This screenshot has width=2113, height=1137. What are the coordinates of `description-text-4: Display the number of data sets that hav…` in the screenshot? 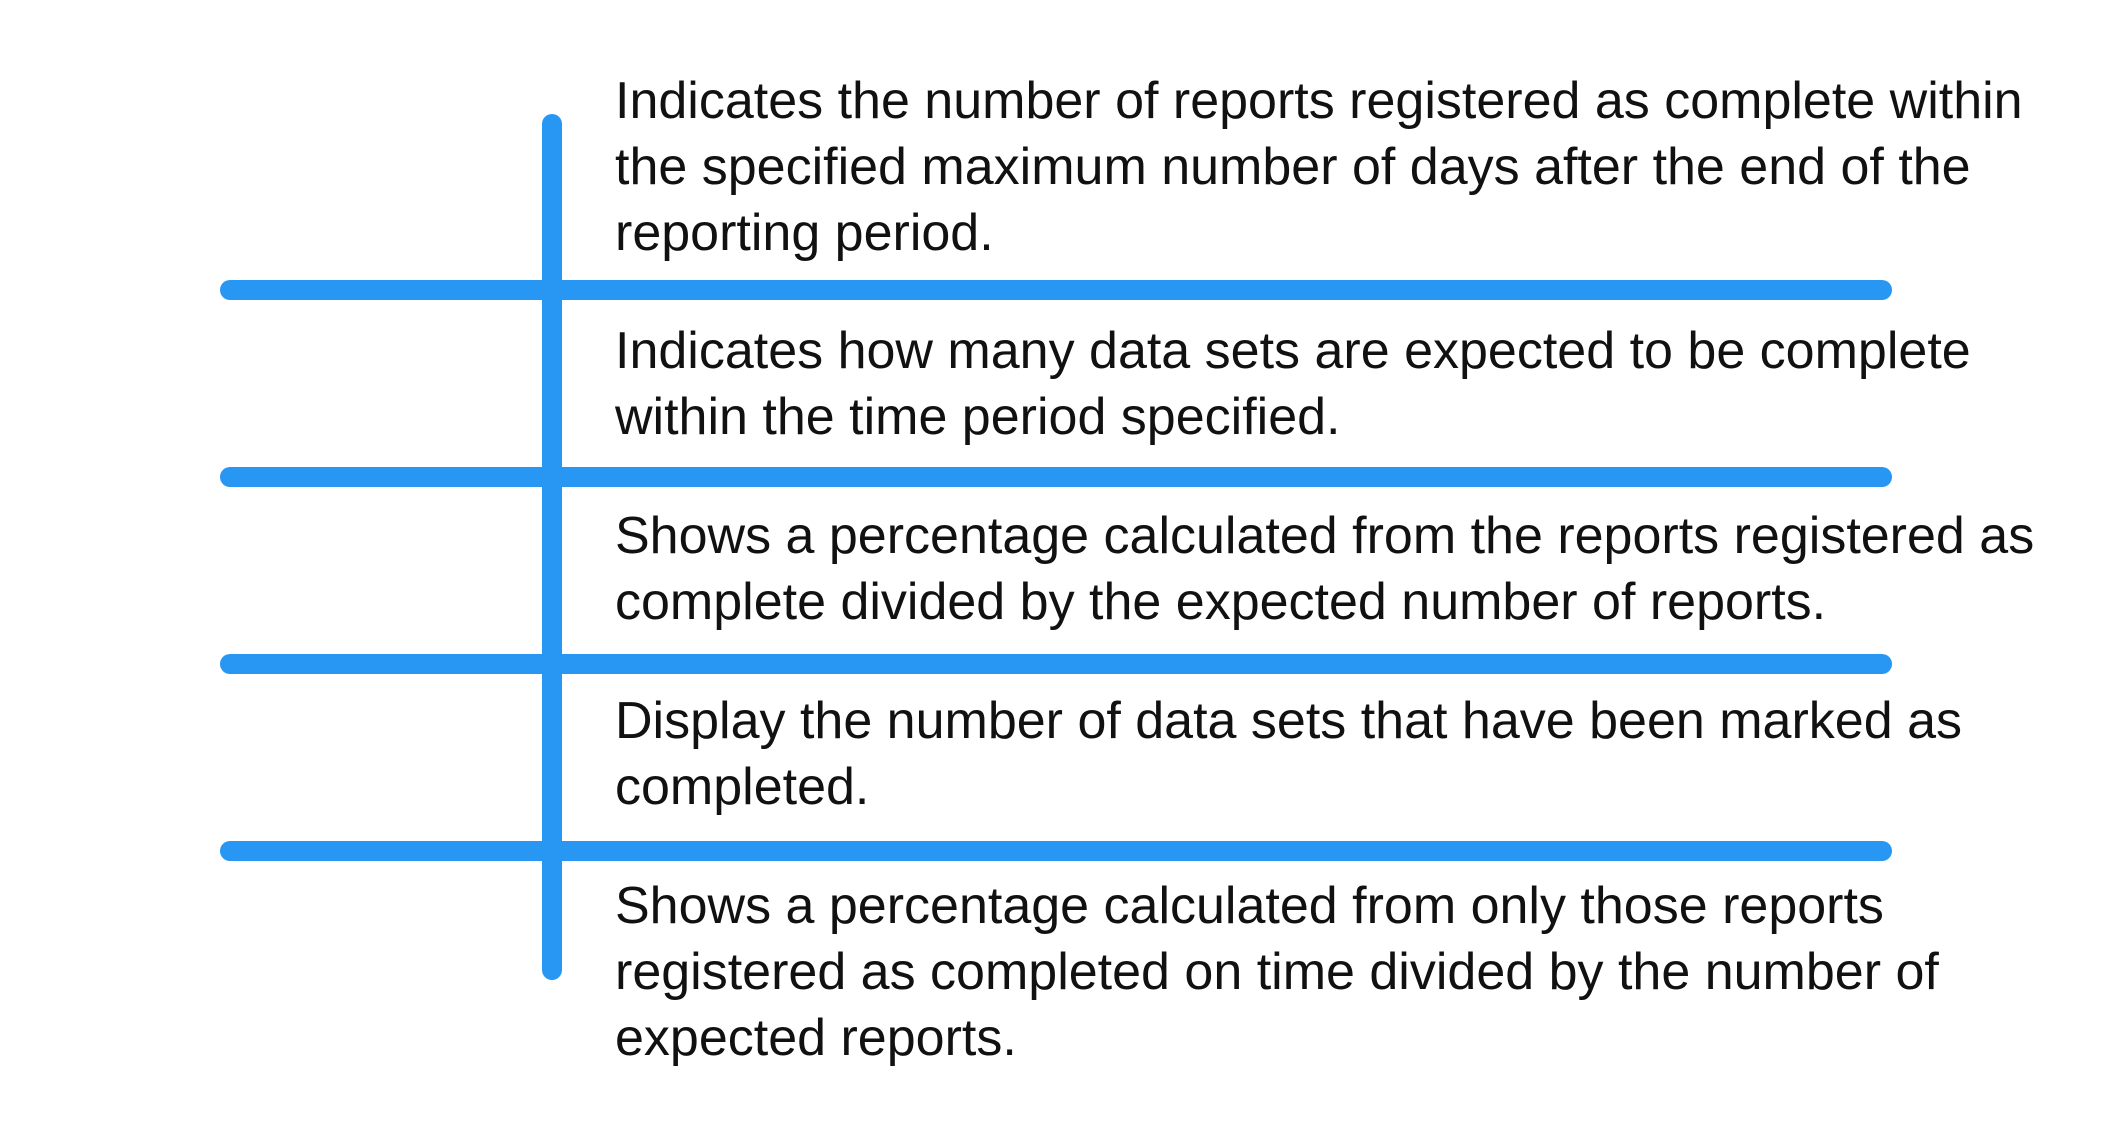 It's located at (1288, 754).